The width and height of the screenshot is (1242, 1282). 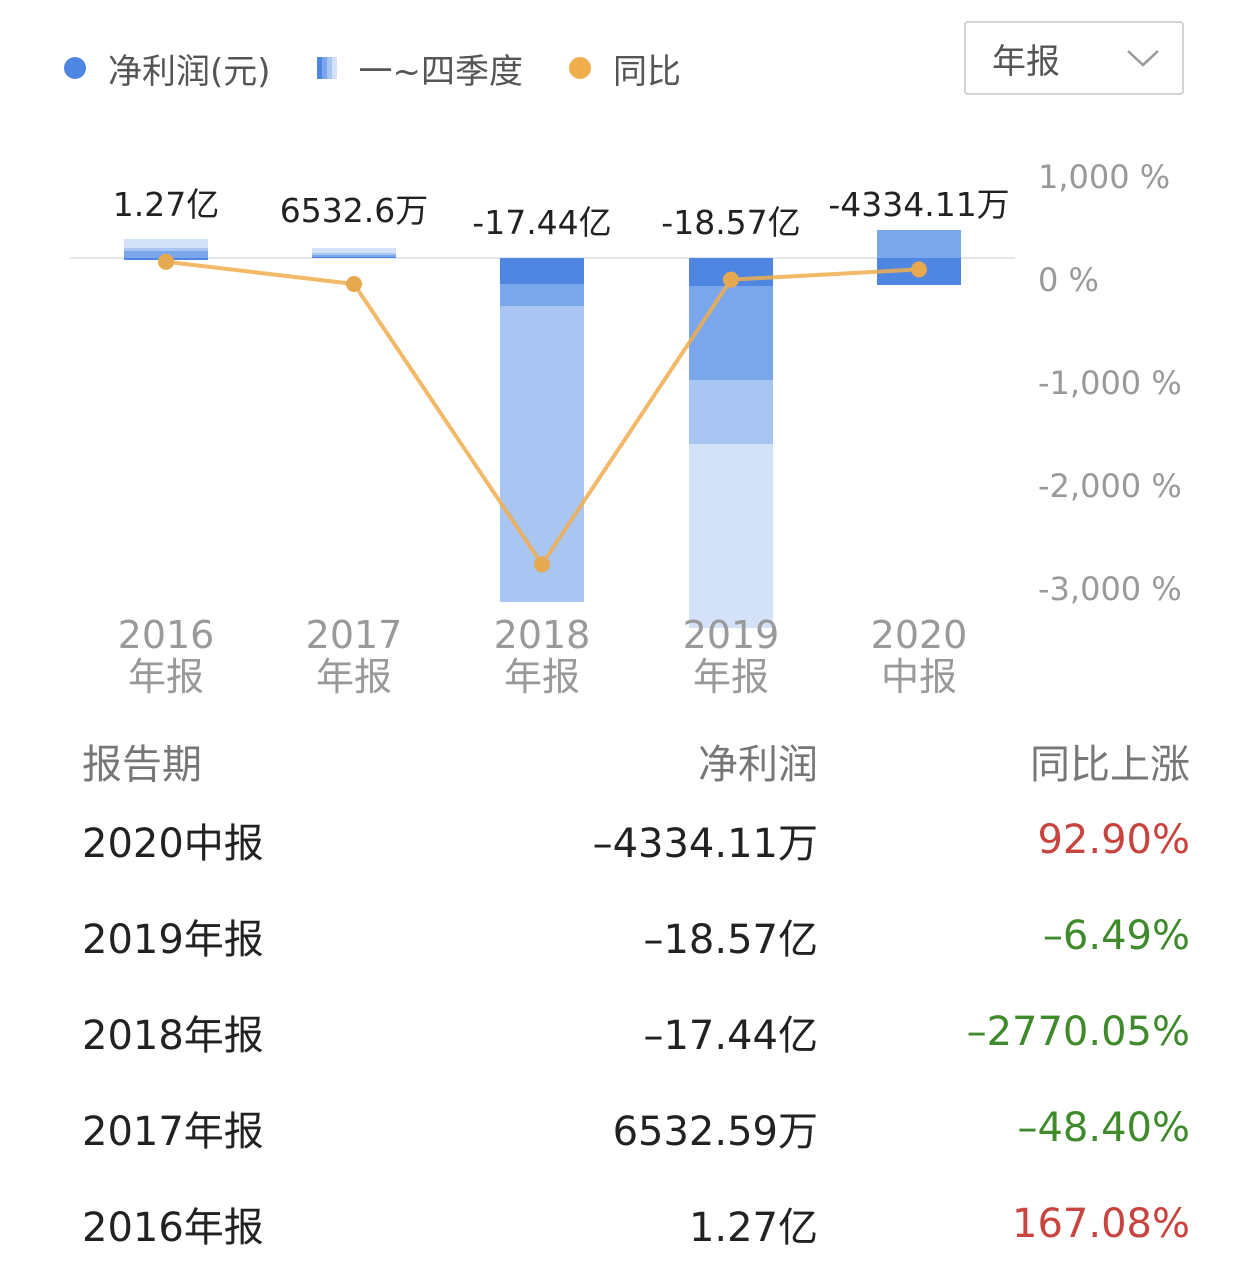 I want to click on row-profit: –17.44亿, so click(x=730, y=1036).